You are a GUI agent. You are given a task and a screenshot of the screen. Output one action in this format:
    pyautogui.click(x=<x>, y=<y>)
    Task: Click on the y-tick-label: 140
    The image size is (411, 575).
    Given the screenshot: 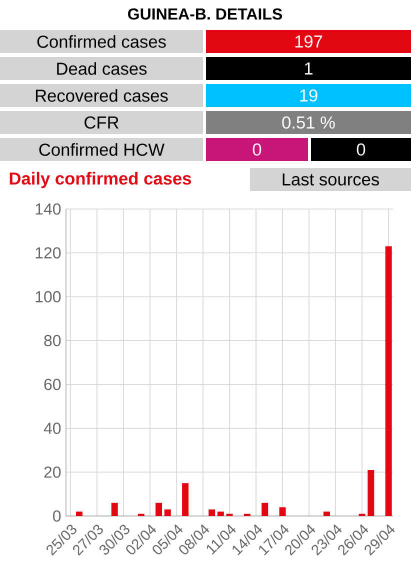 What is the action you would take?
    pyautogui.click(x=48, y=209)
    